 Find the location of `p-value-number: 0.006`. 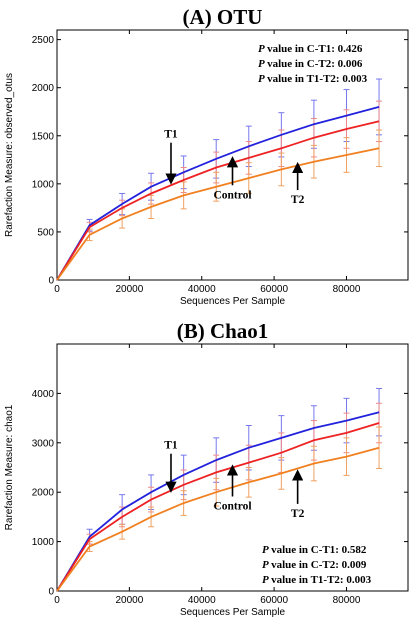

p-value-number: 0.006 is located at coordinates (350, 64).